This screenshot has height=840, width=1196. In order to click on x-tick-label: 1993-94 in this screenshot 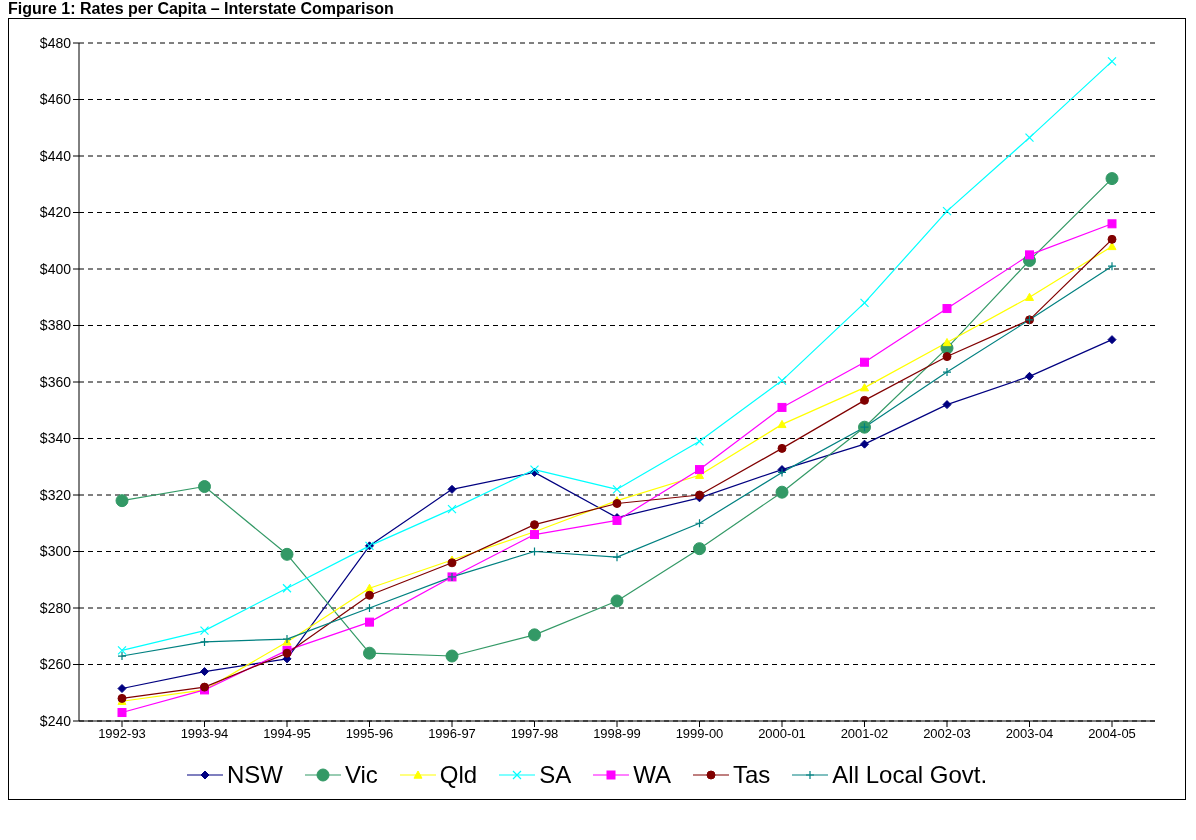, I will do `click(204, 734)`.